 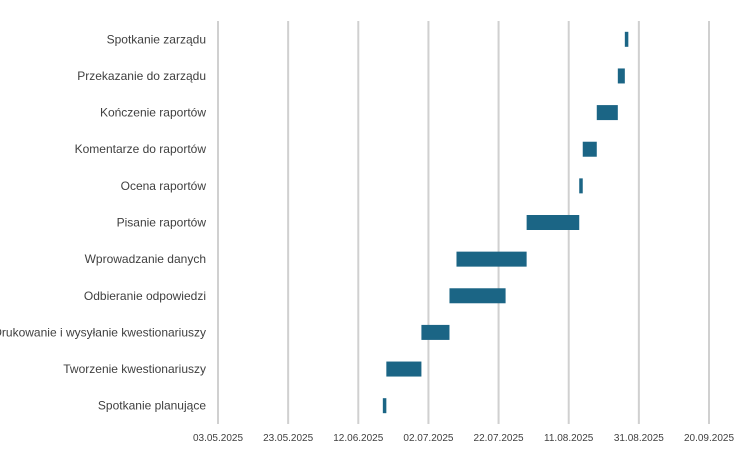 What do you see at coordinates (569, 438) in the screenshot?
I see `x-tick-label: 11.08.2025` at bounding box center [569, 438].